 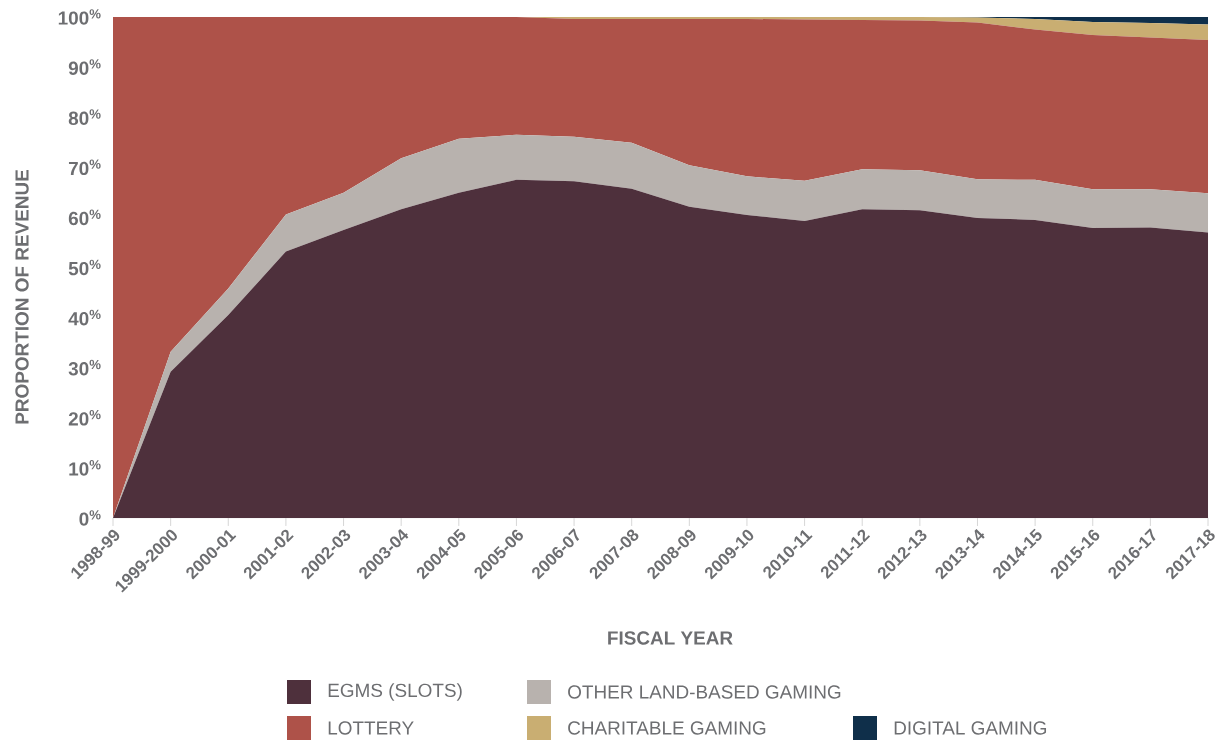 I want to click on y-tick-label: 40$^{%}$, so click(x=84, y=317).